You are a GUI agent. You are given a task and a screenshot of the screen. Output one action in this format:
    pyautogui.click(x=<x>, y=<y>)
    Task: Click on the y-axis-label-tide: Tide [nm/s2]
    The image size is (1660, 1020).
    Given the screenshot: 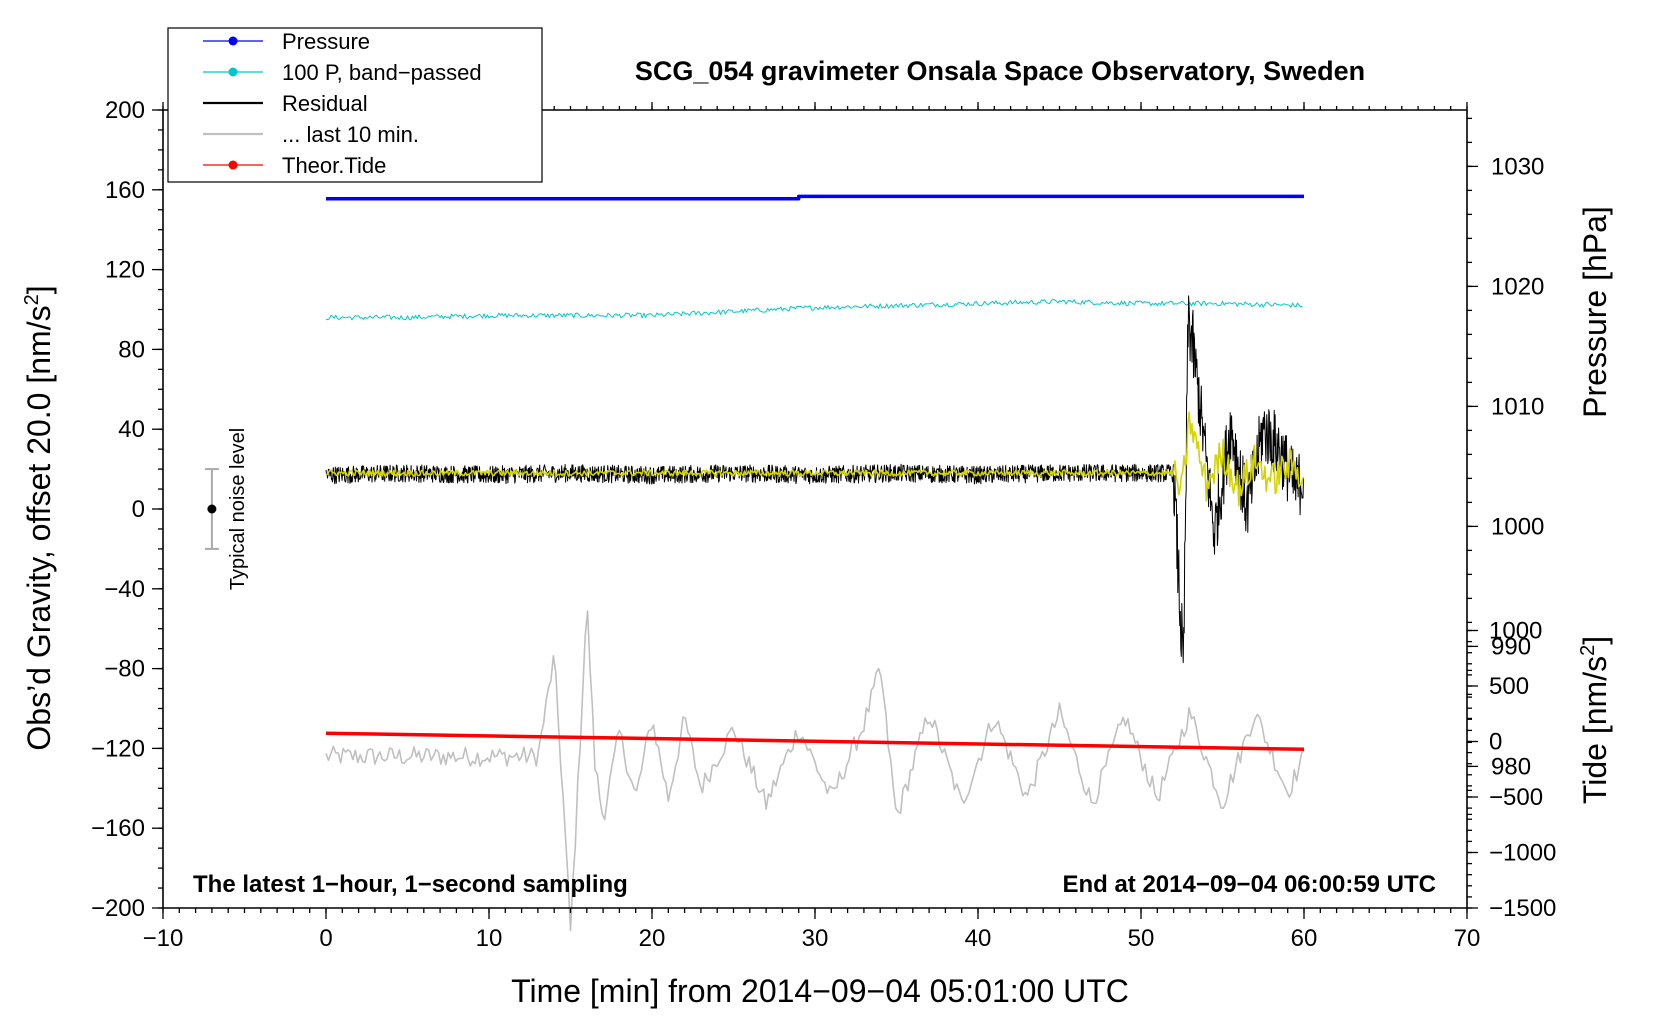 What is the action you would take?
    pyautogui.click(x=1595, y=720)
    